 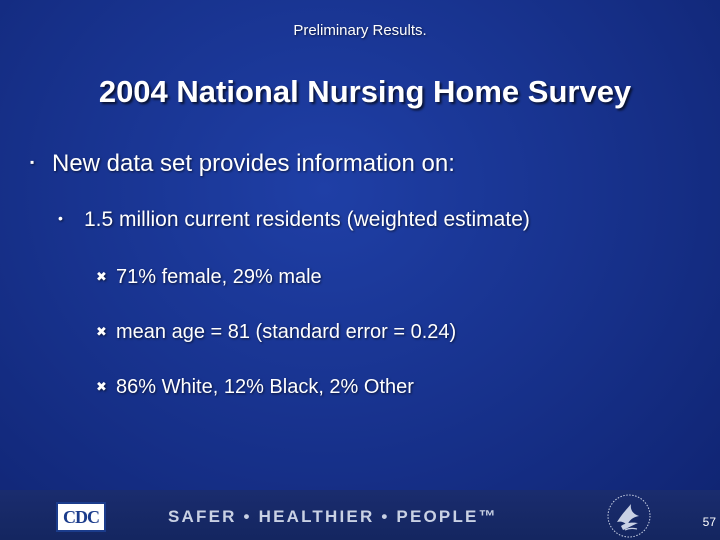 I want to click on cdc-logo-text: CDC, so click(x=81, y=516).